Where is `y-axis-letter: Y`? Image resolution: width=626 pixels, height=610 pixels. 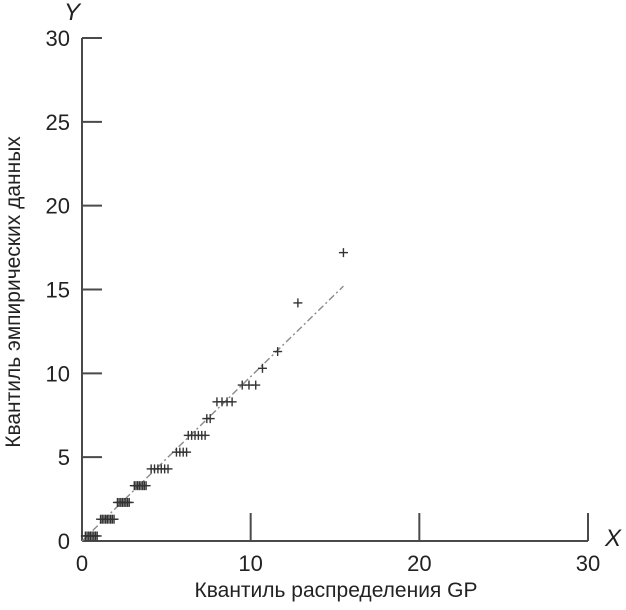
y-axis-letter: Y is located at coordinates (73, 13).